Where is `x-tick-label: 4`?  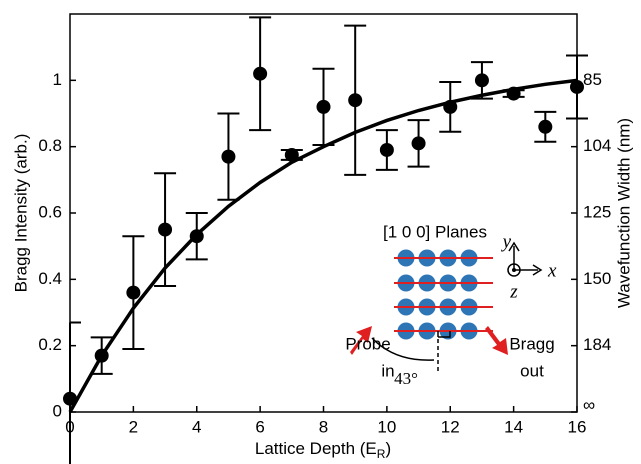
x-tick-label: 4 is located at coordinates (196, 426).